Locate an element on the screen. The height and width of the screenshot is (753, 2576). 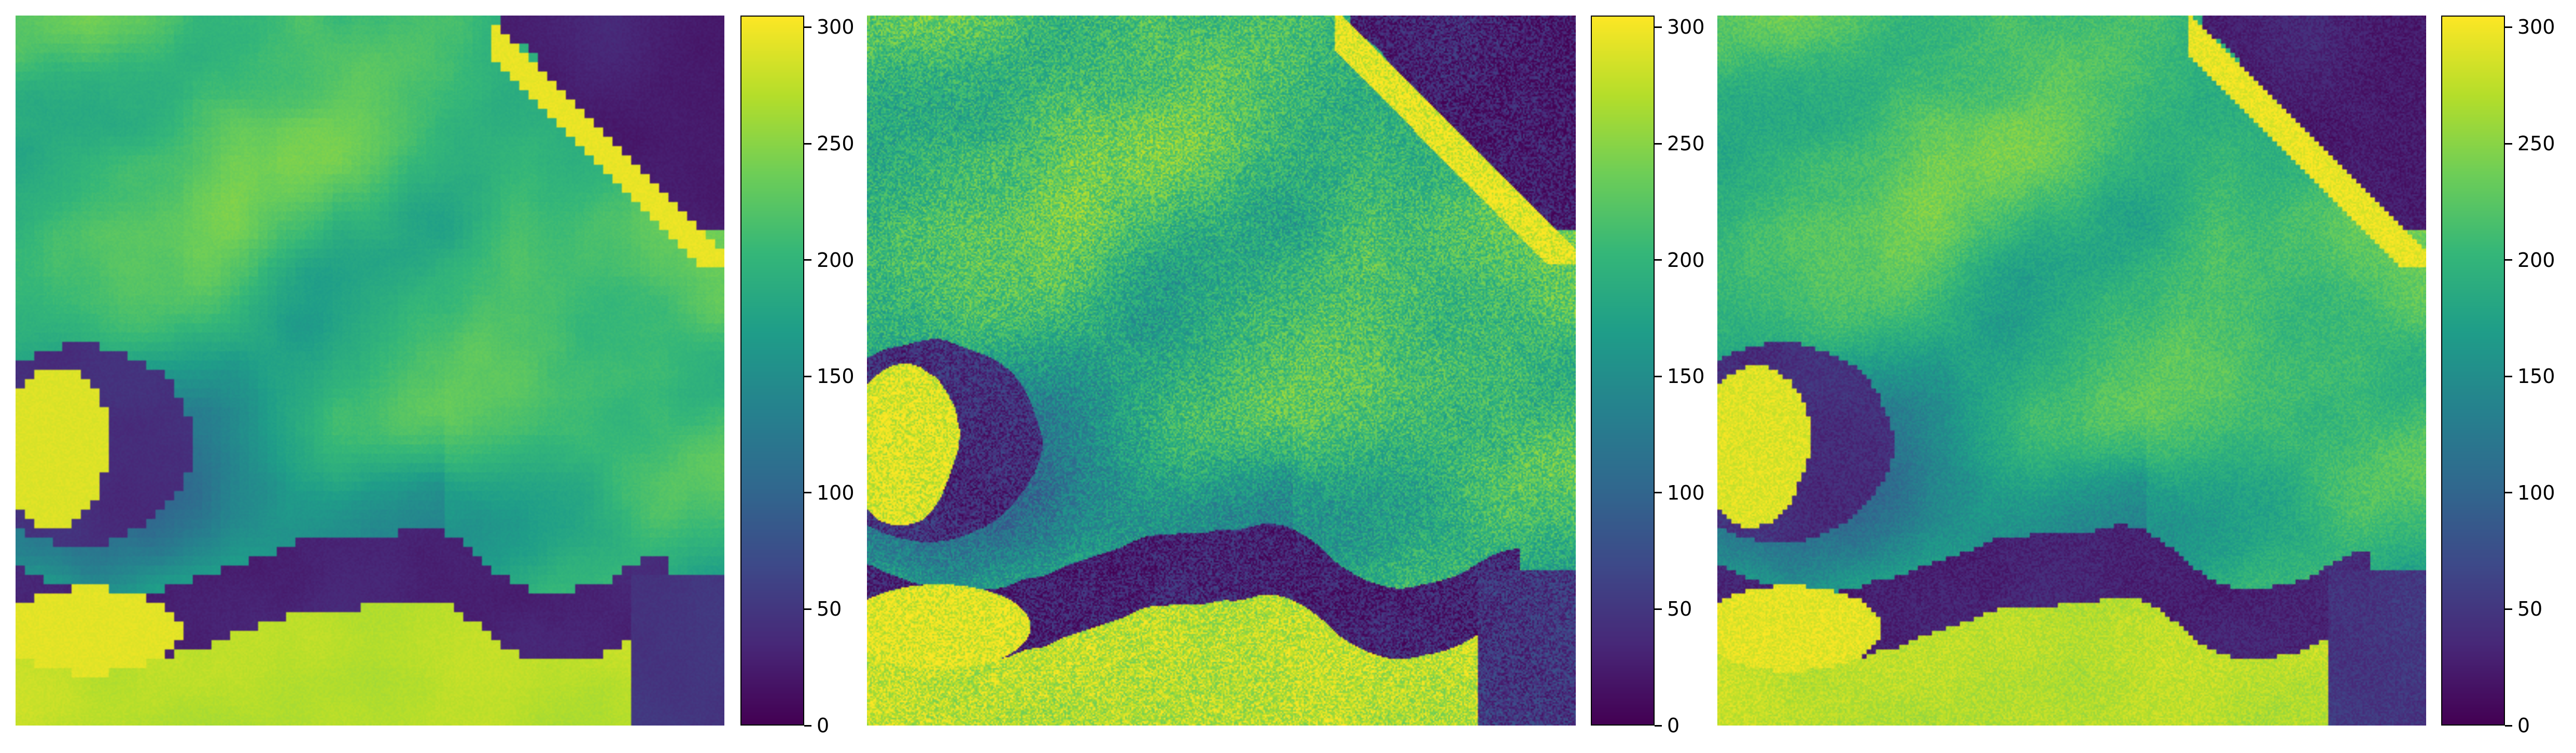
colorbar-2: 0 50 100 150 200 250 300 is located at coordinates (1648, 376).